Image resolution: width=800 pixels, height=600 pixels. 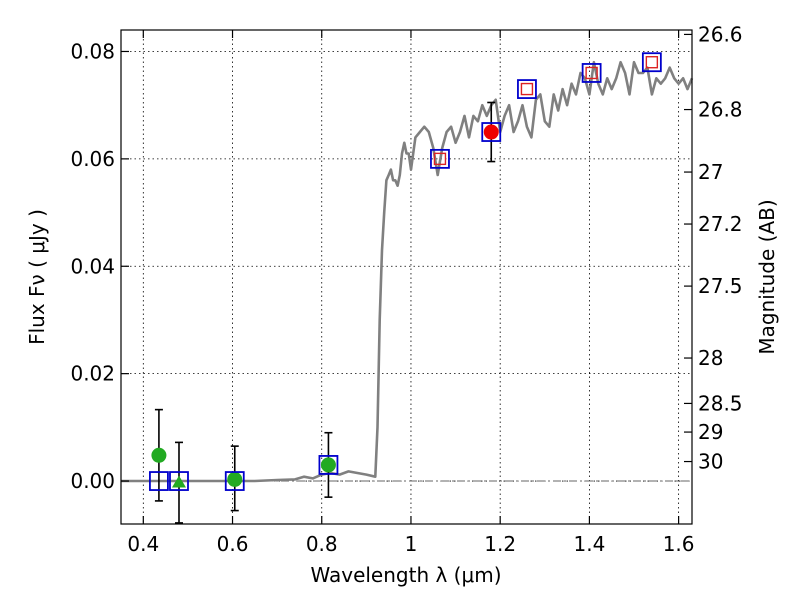 I want to click on x-axis-title: Wavelength λ (μm), so click(x=405, y=575).